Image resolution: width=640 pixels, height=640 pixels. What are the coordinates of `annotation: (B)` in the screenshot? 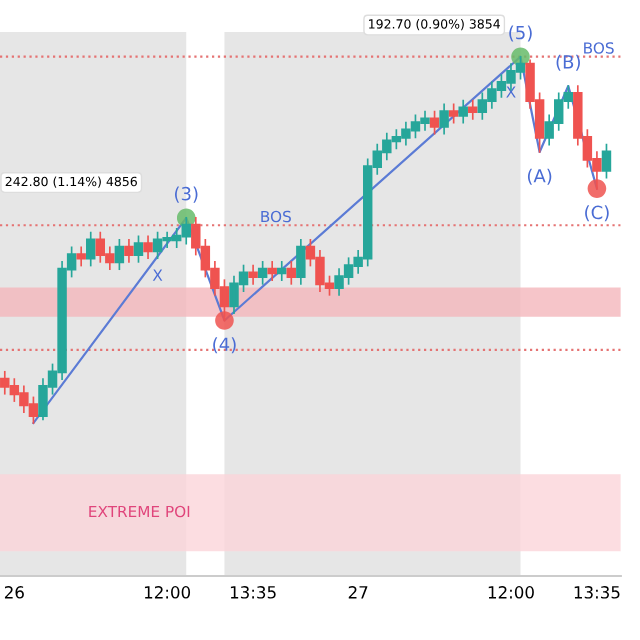 It's located at (568, 62).